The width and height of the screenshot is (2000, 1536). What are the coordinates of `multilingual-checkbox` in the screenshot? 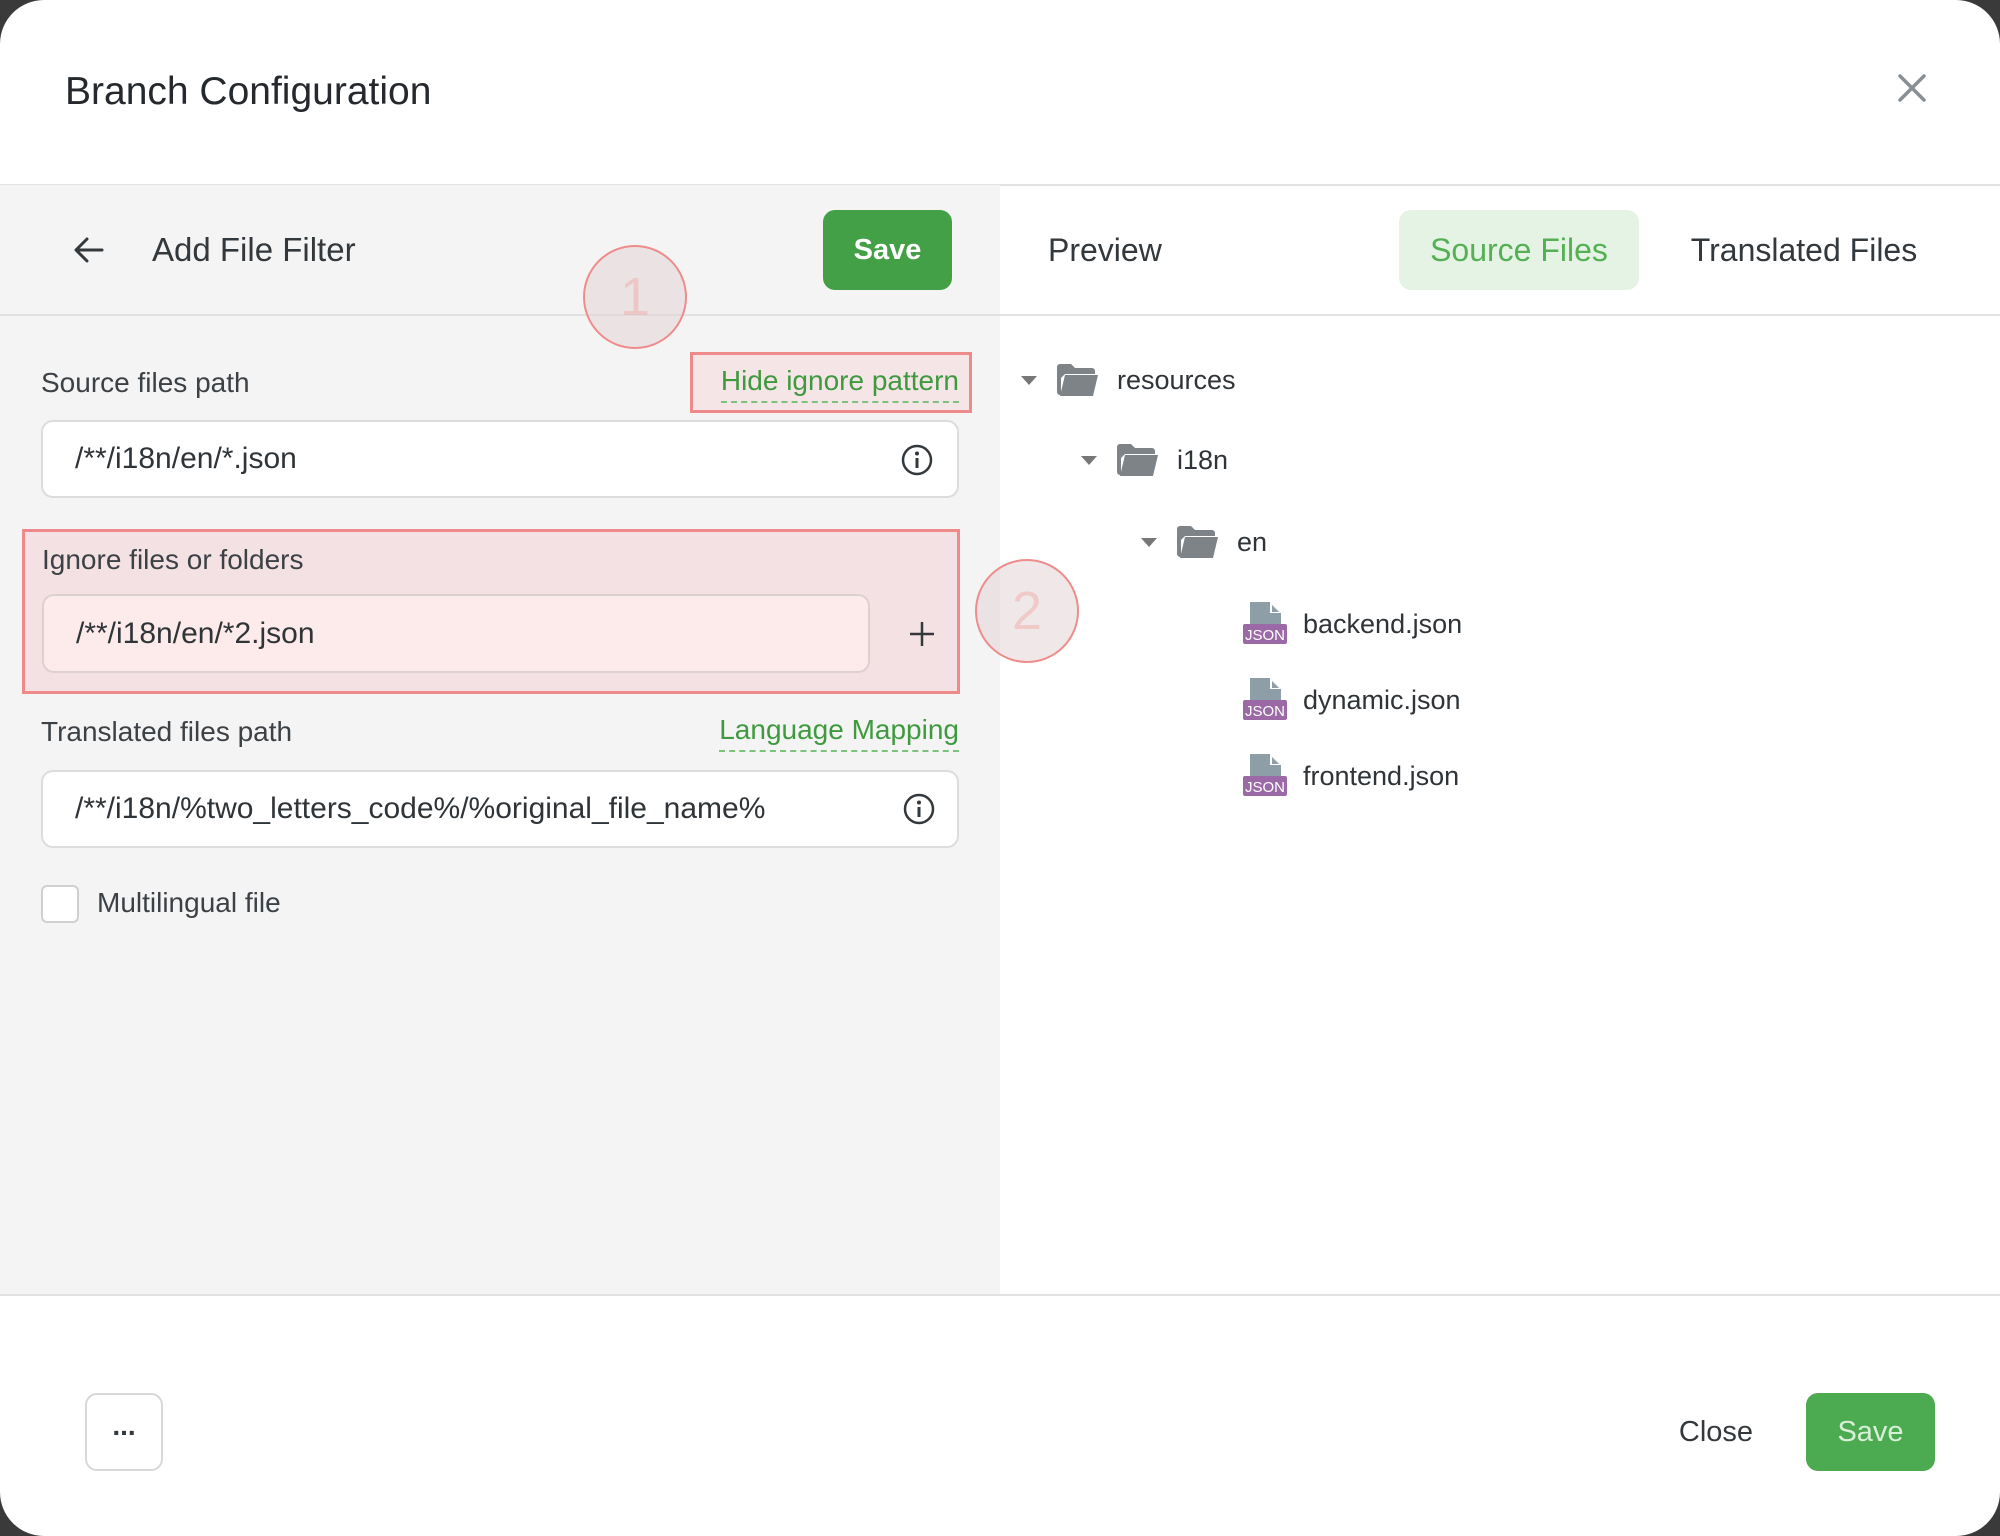 It's located at (60, 904).